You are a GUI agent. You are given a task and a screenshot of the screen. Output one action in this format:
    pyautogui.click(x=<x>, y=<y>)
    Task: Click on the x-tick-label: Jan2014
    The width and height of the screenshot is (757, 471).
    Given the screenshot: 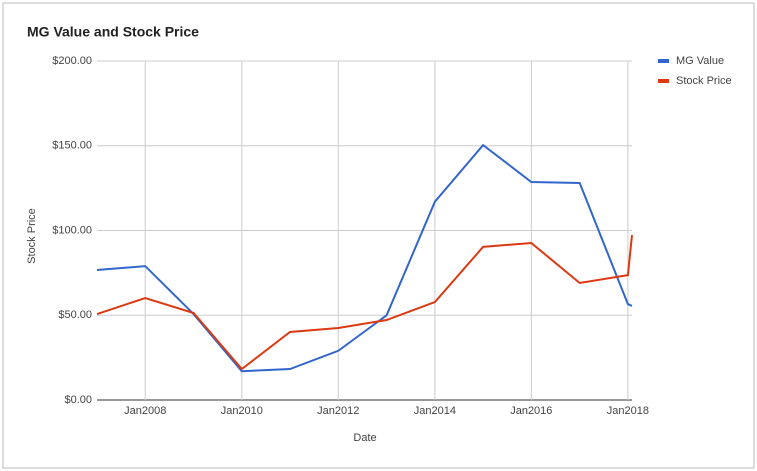 What is the action you would take?
    pyautogui.click(x=435, y=411)
    